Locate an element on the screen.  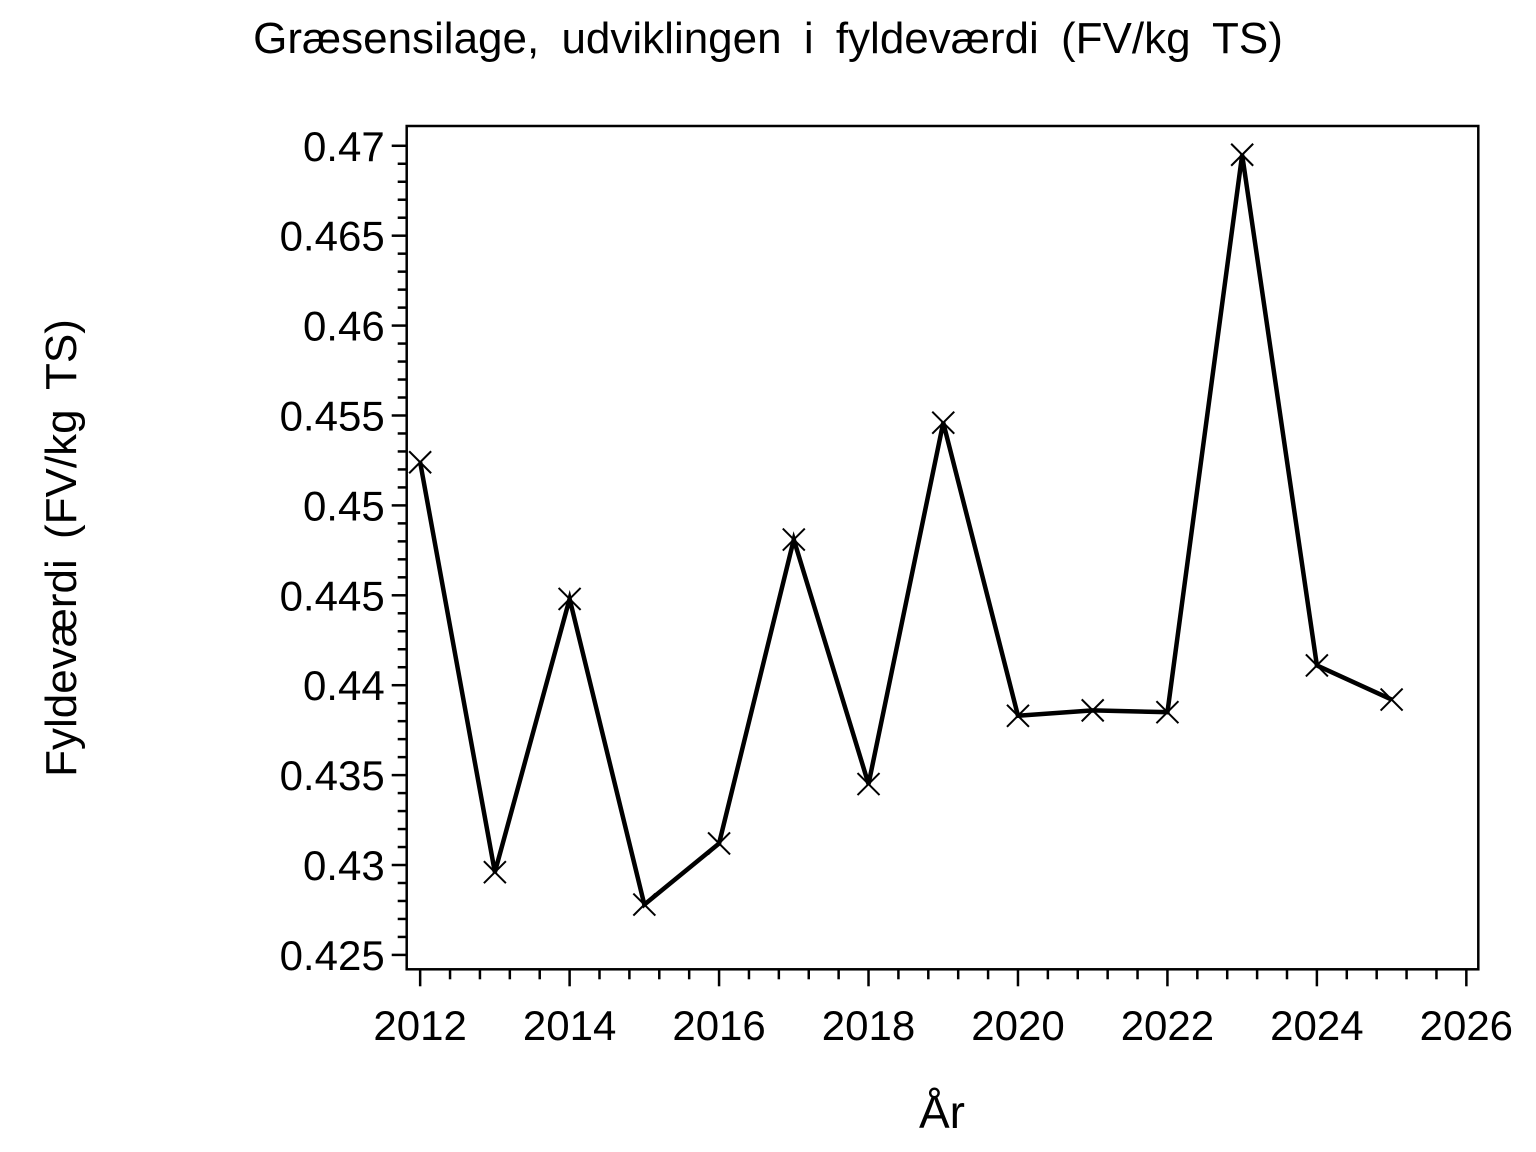
y-tick-label: 0.46 is located at coordinates (344, 326).